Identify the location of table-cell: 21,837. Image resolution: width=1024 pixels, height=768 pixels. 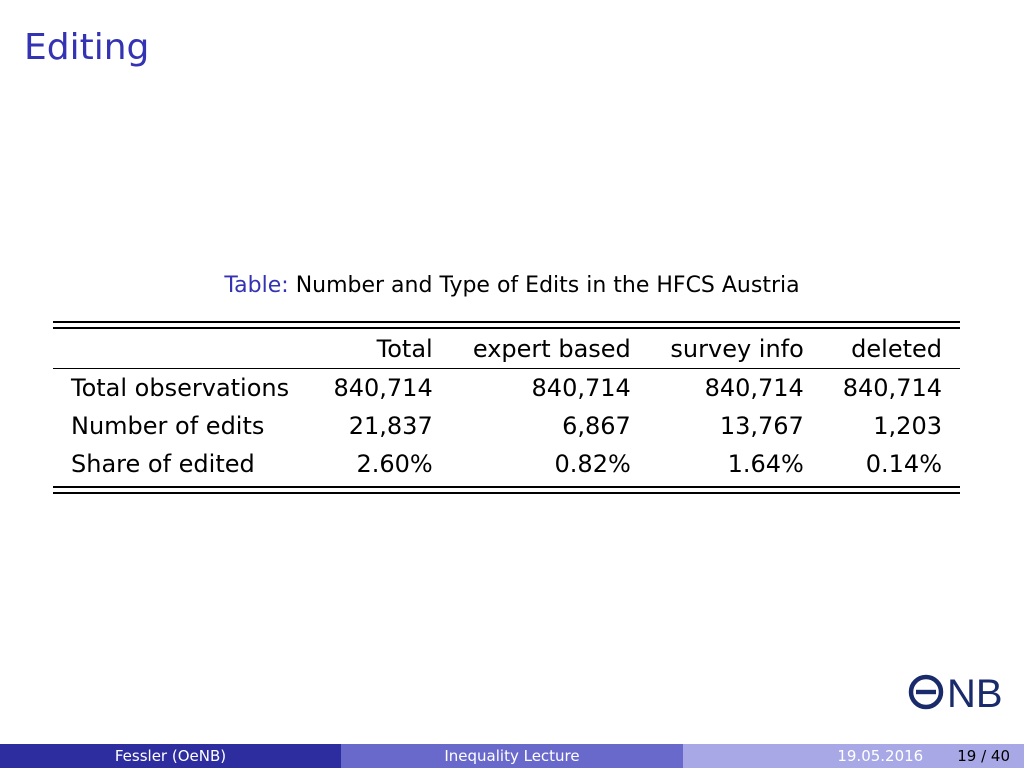
(390, 426).